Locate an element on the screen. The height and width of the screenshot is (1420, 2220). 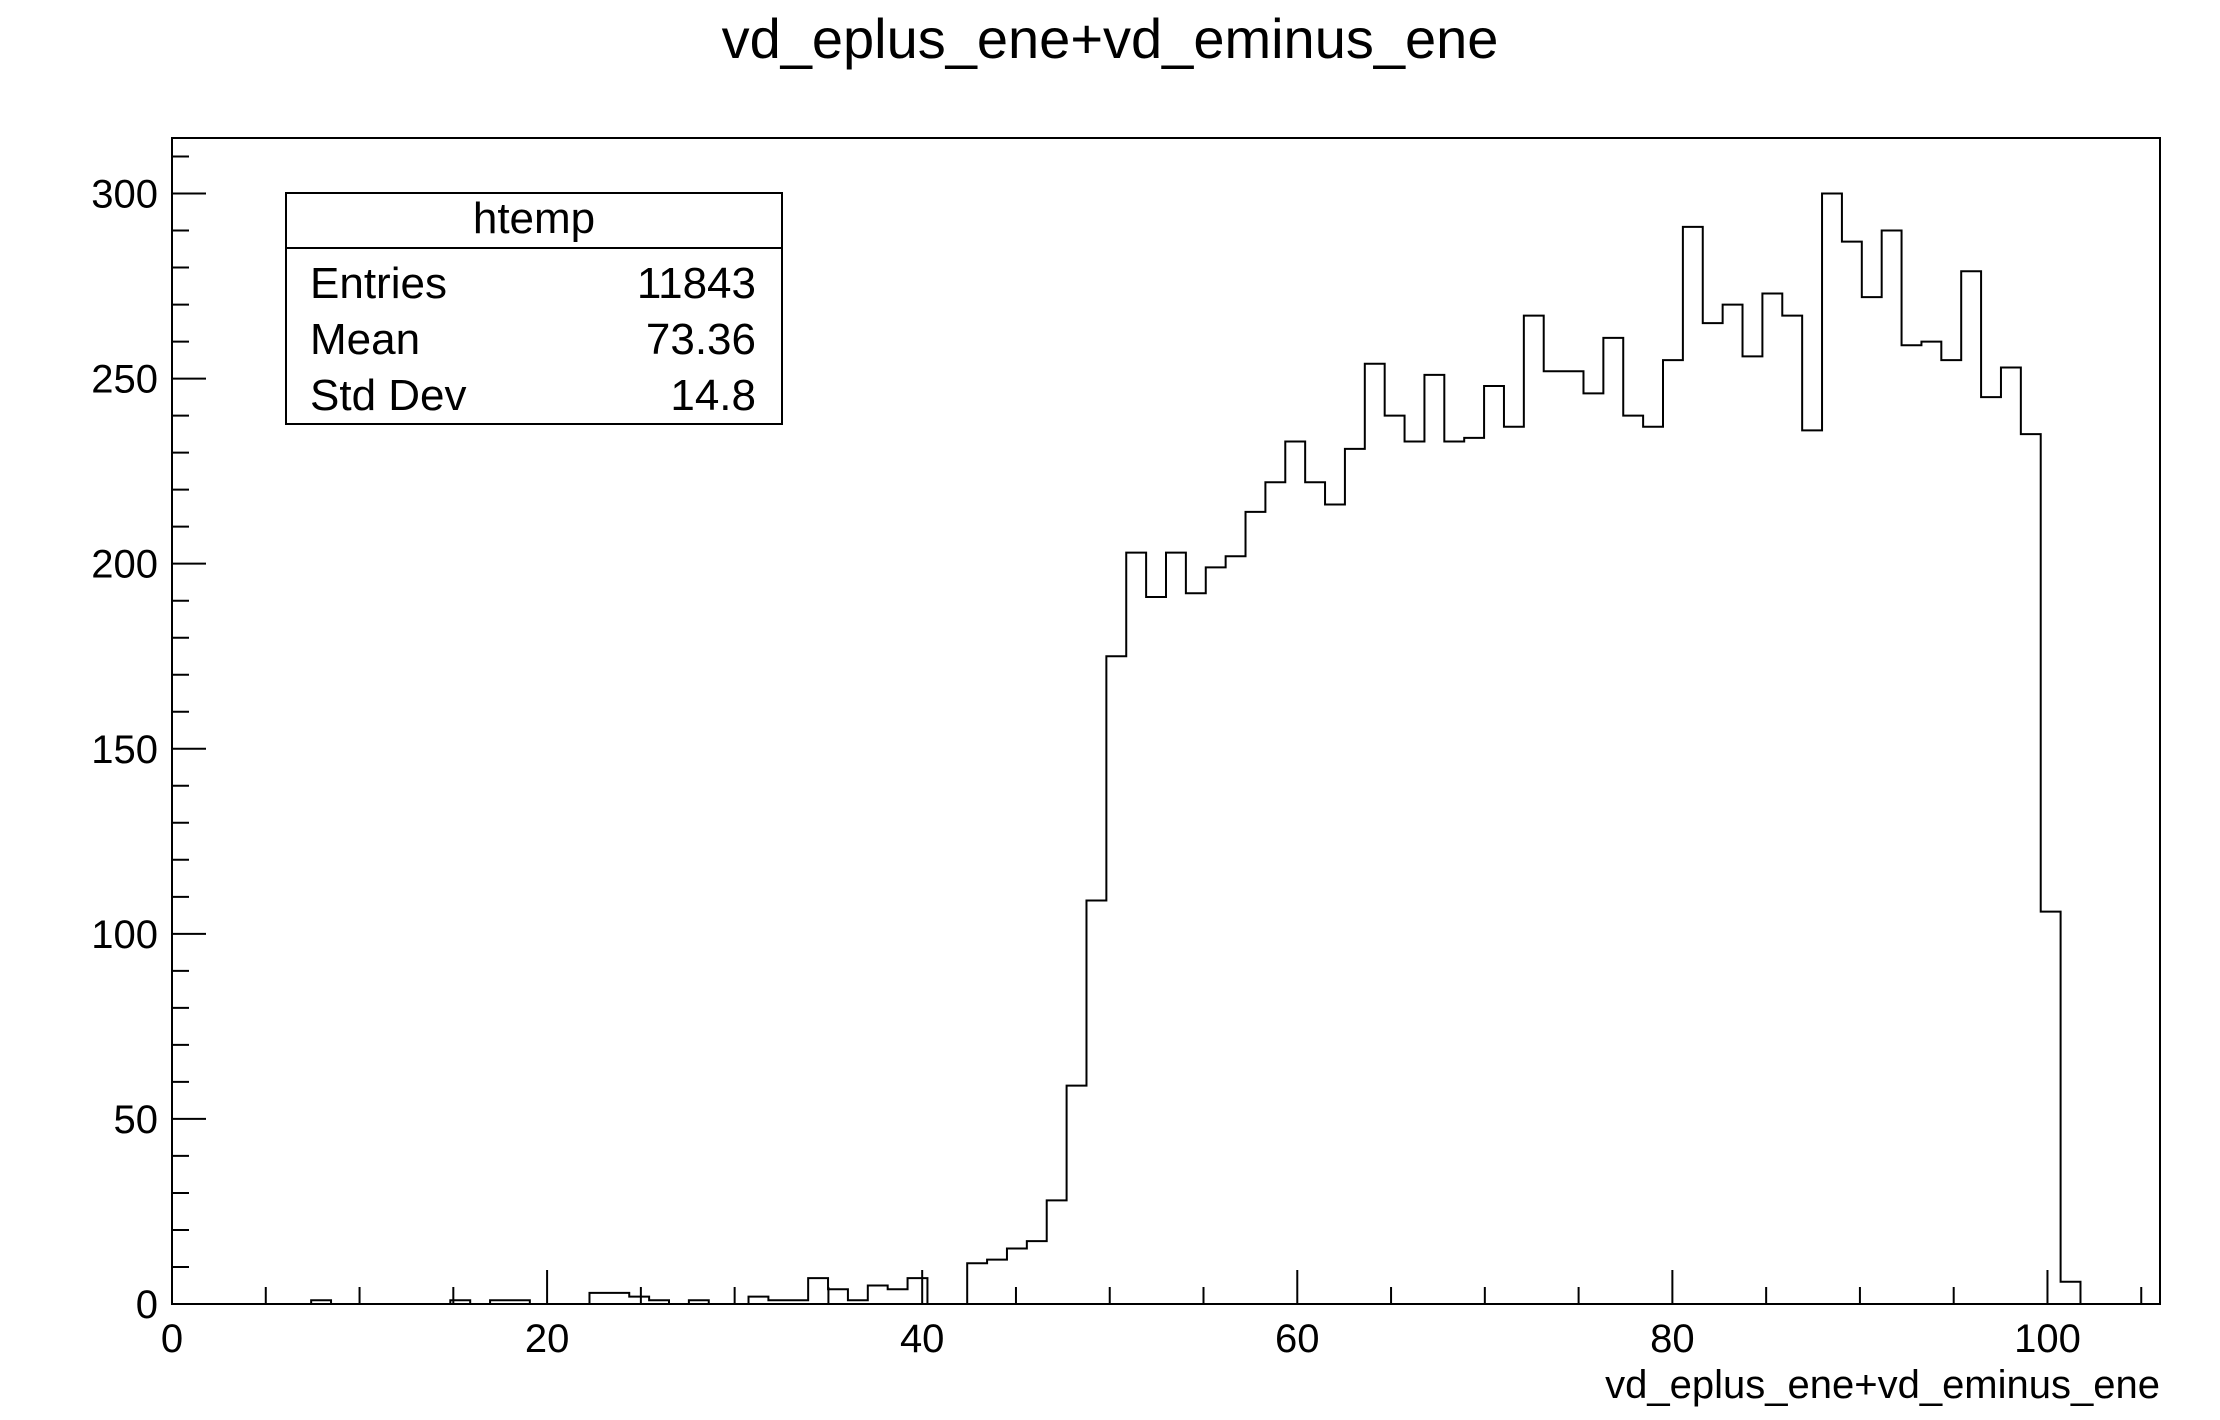
x-tick-label: 40 is located at coordinates (922, 1339).